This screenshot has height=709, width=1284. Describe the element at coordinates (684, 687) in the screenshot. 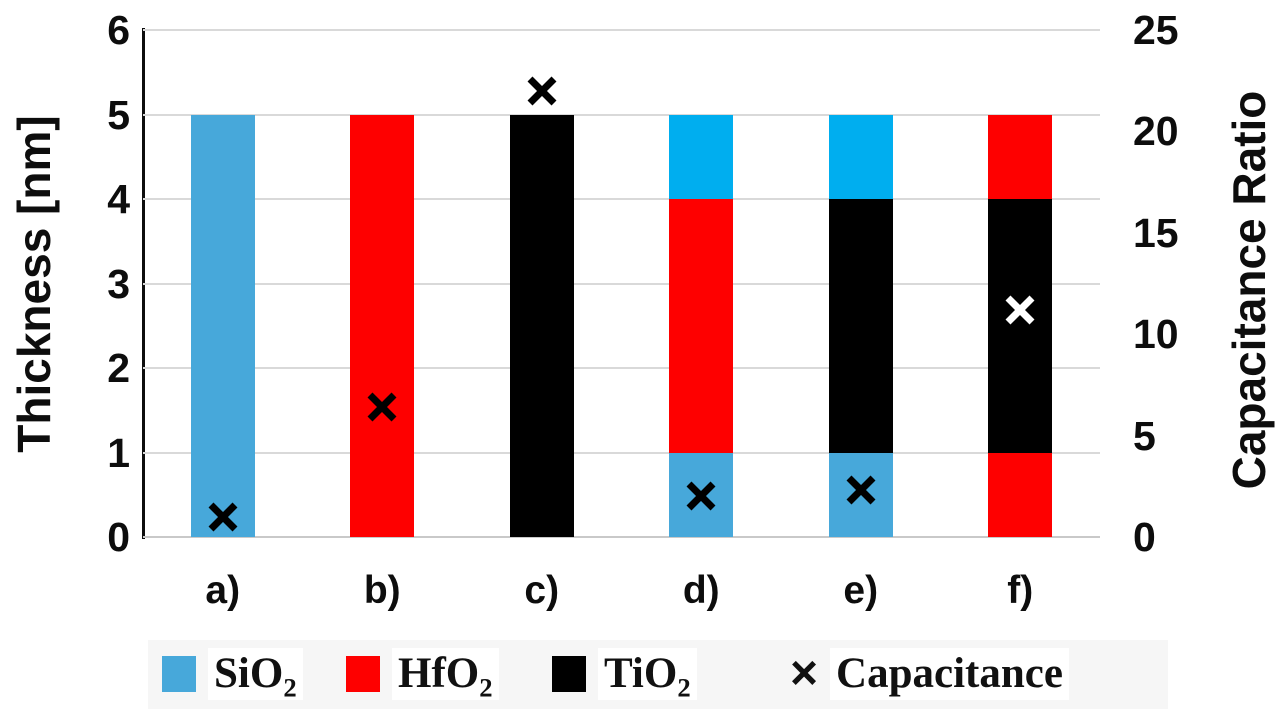

I see `legend-label-tio2-sub: 2` at that location.